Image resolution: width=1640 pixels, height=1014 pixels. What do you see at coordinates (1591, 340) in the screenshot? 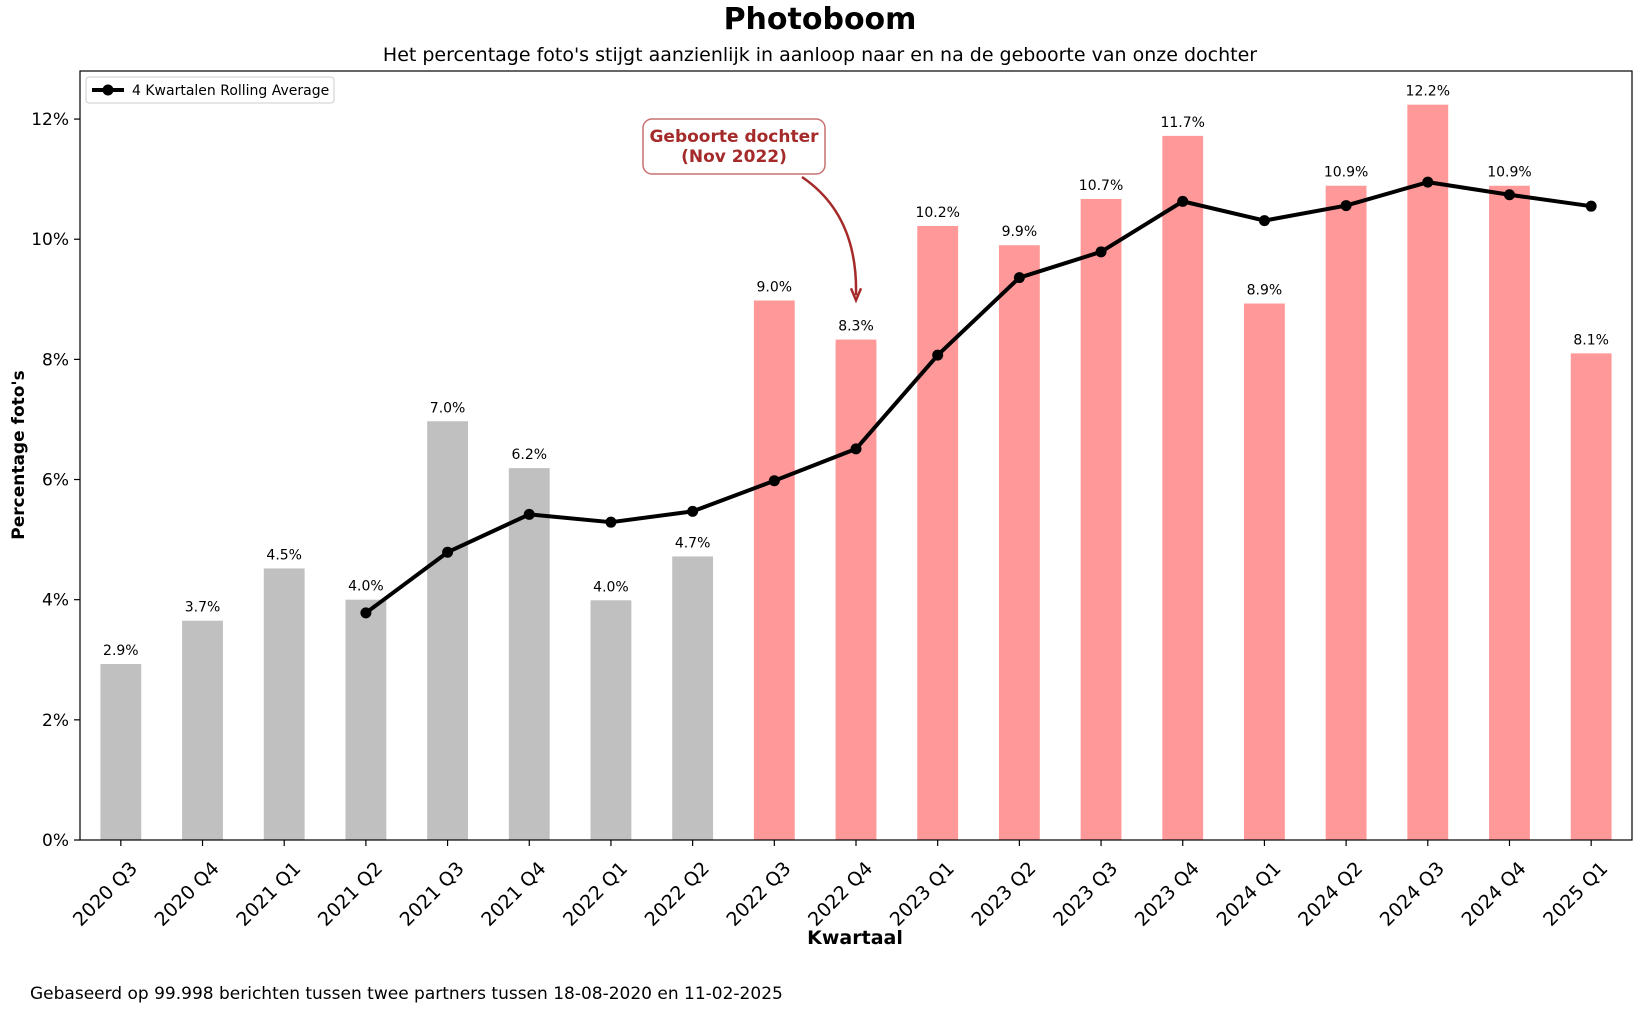
I see `bar-value-label: 8.1%` at bounding box center [1591, 340].